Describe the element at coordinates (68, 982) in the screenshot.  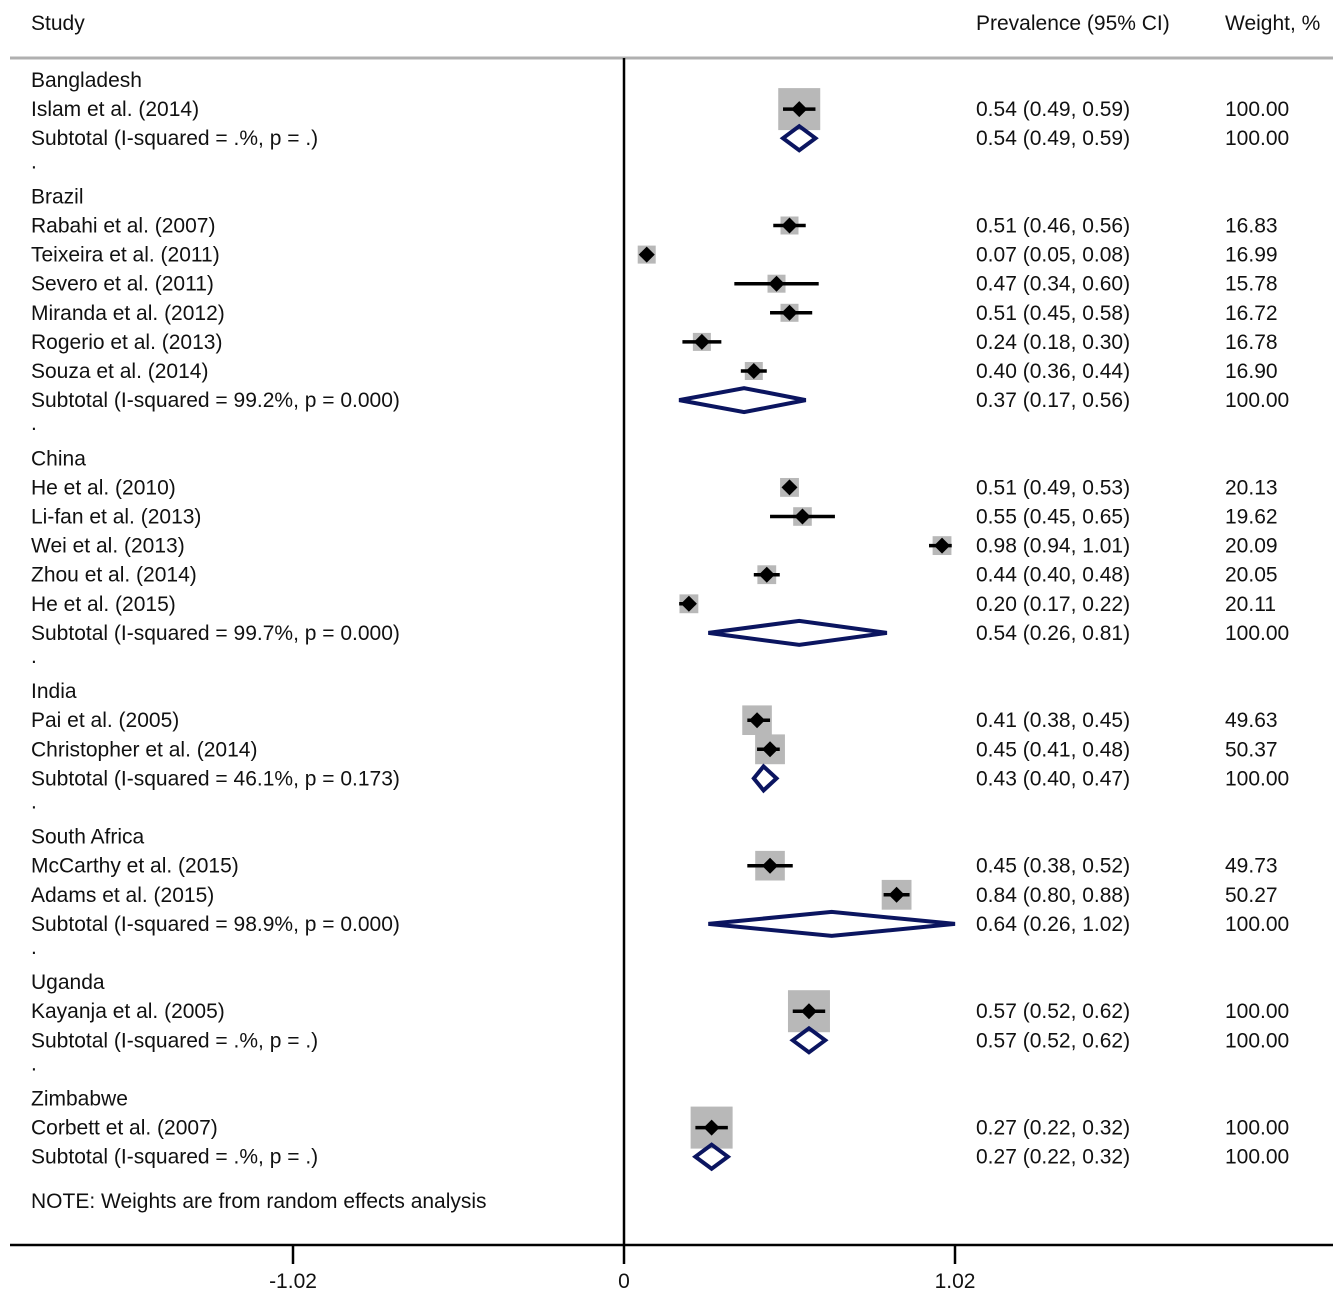
I see `group-label: Uganda` at that location.